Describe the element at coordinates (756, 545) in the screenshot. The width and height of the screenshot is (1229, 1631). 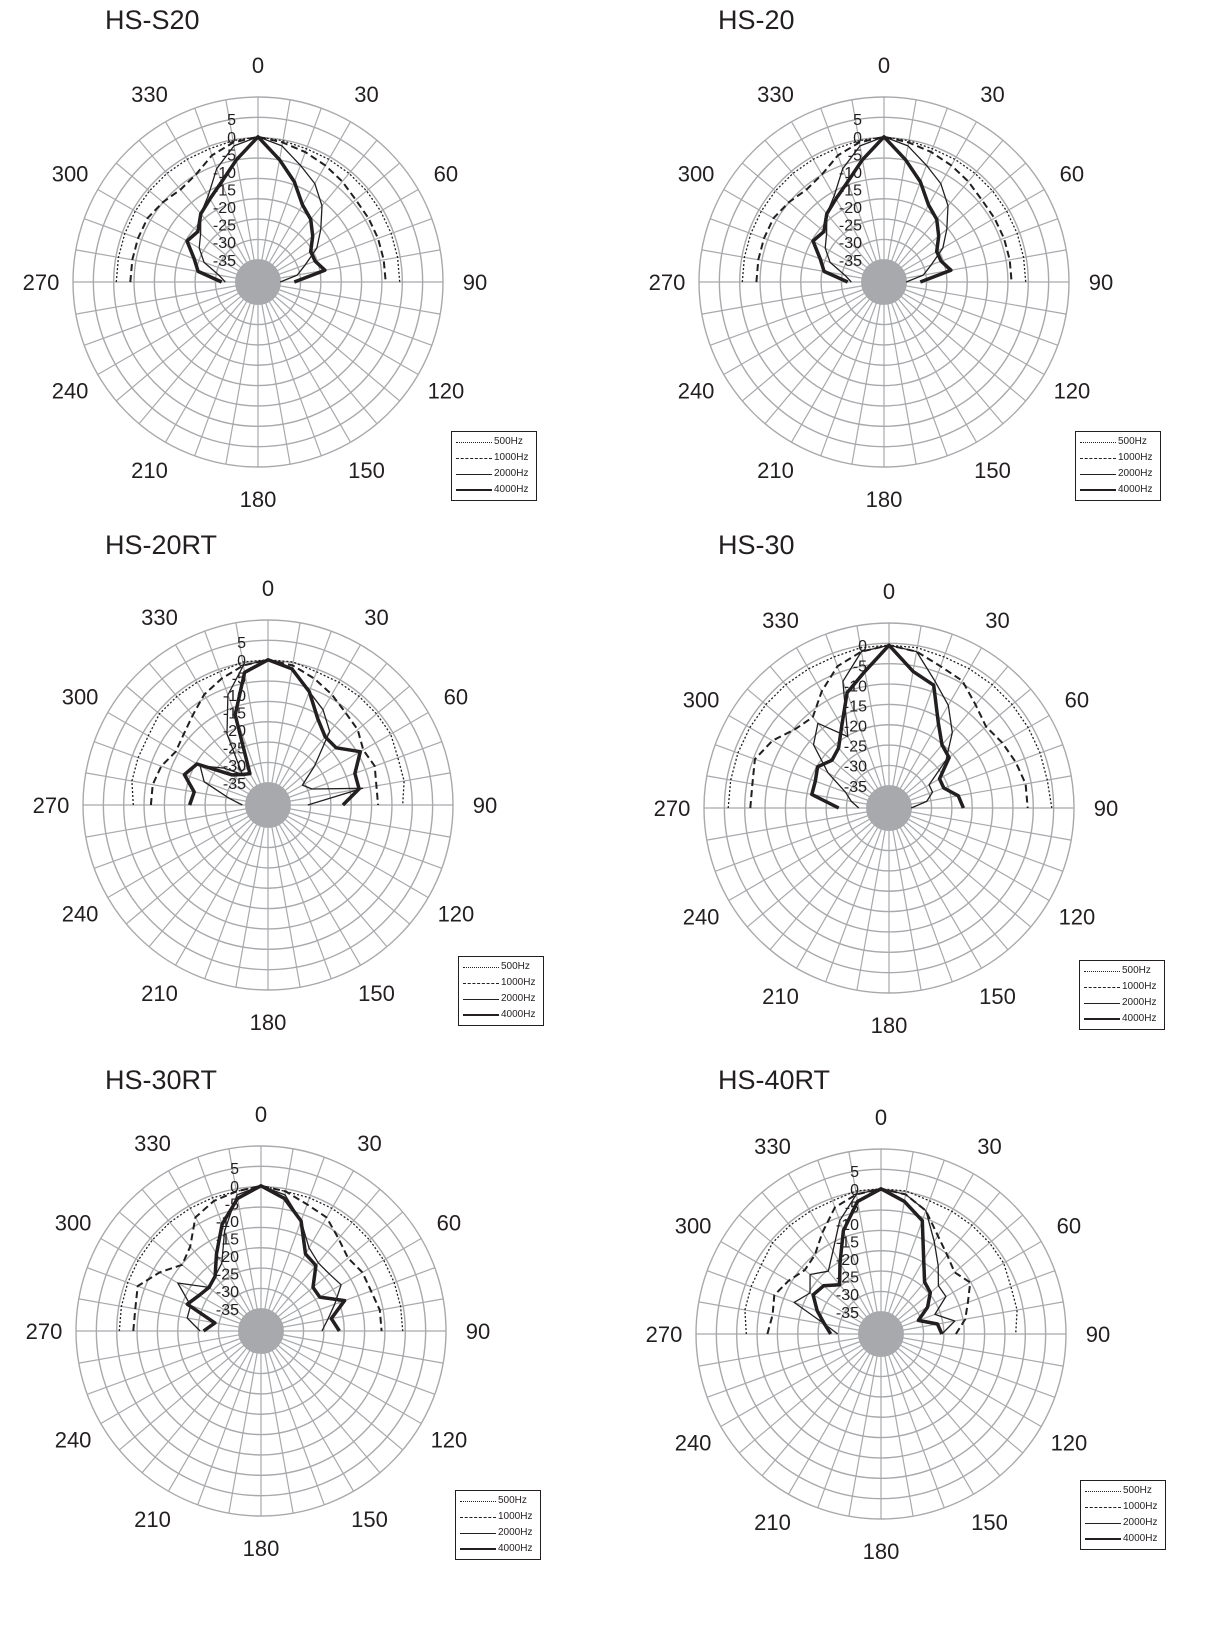
I see `chart-title: HS-30` at that location.